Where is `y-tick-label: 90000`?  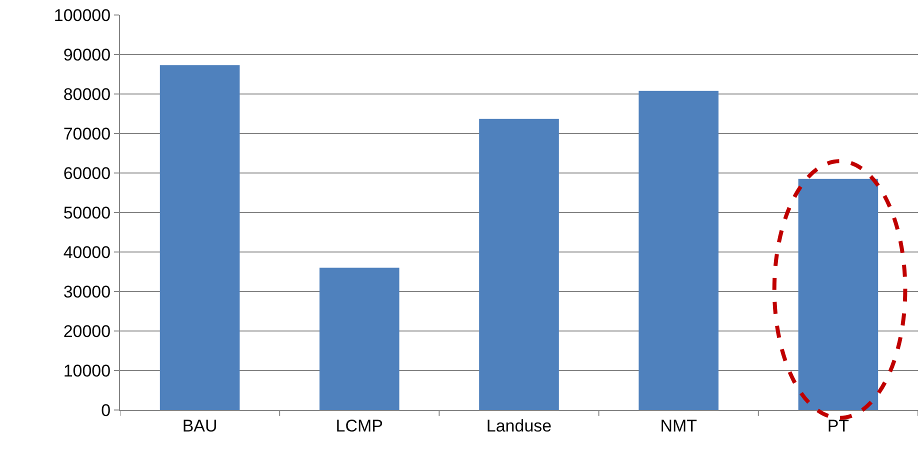 y-tick-label: 90000 is located at coordinates (87, 54).